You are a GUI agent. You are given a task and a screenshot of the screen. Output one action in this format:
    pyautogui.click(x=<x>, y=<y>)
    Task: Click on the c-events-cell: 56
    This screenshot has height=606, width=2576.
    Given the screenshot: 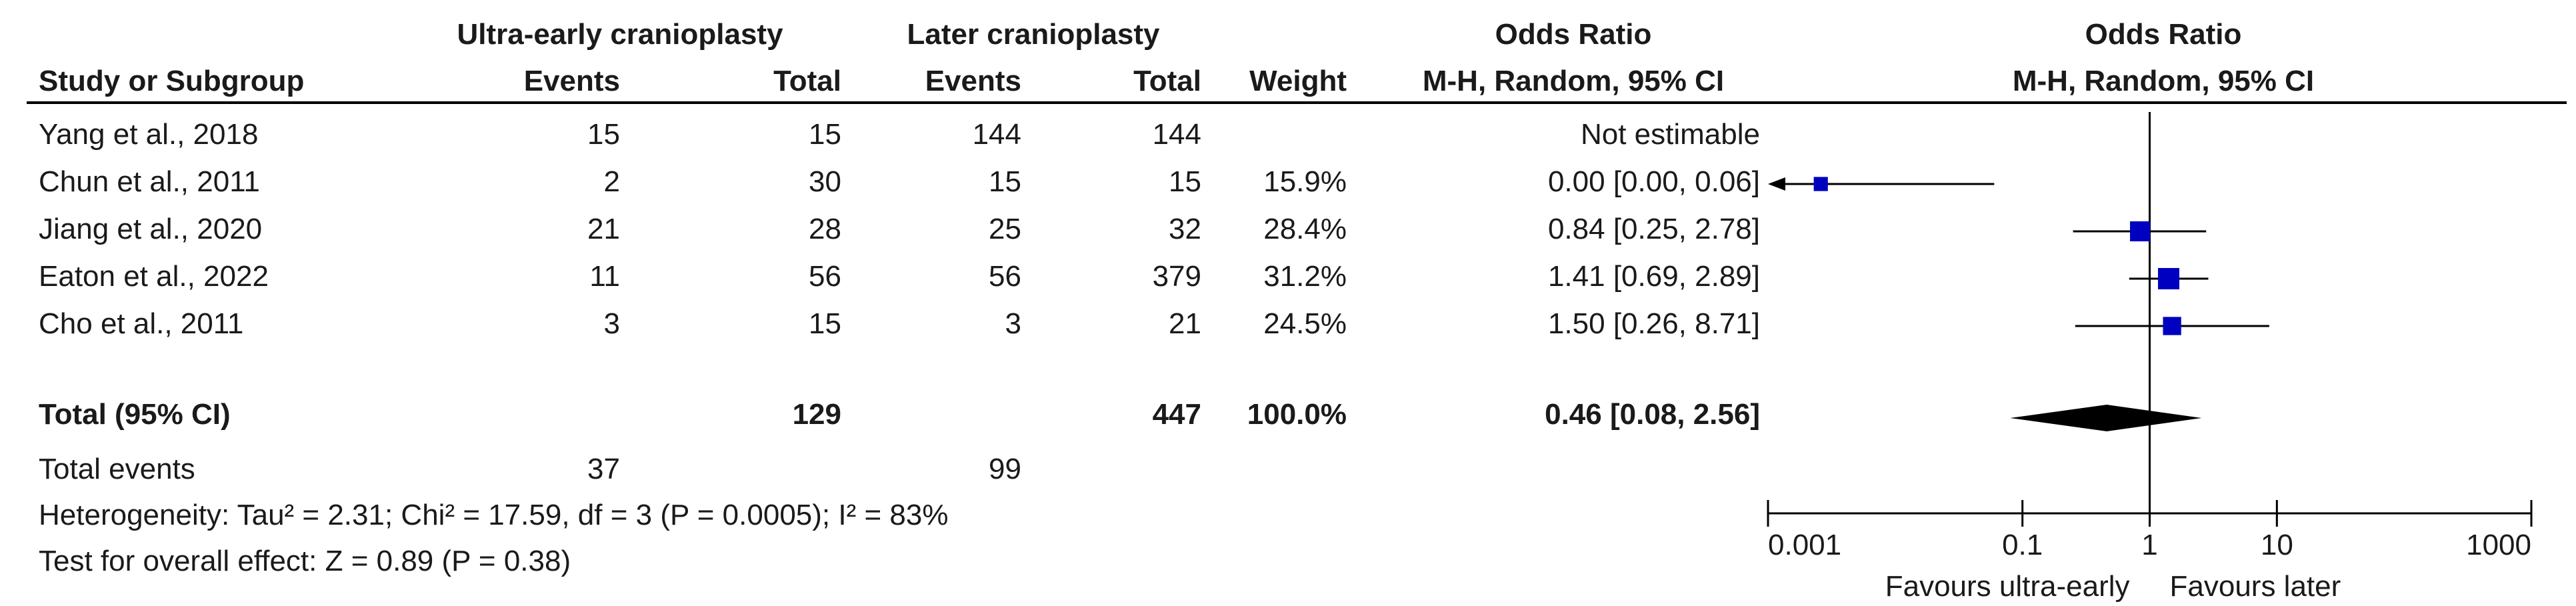 What is the action you would take?
    pyautogui.click(x=1005, y=276)
    